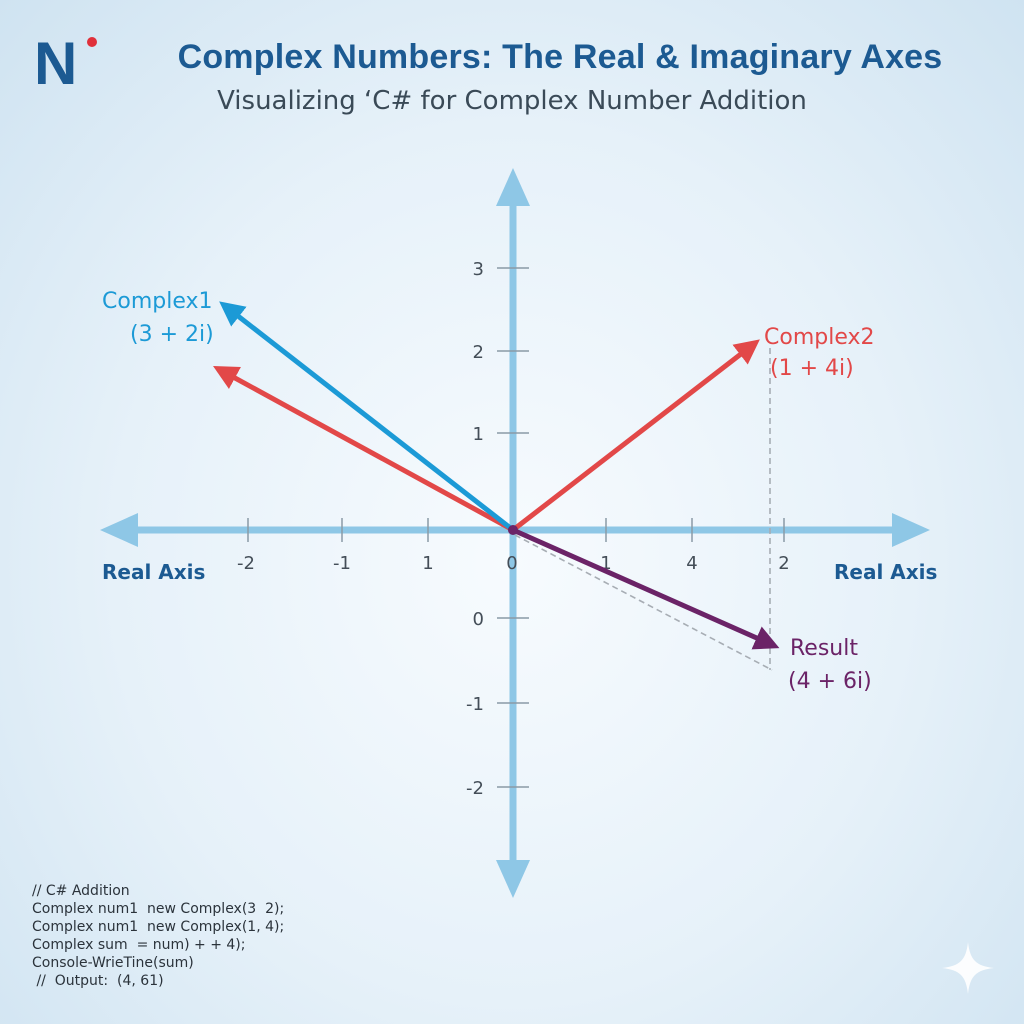  I want to click on real-axis-label-left: Real Axis, so click(153, 572).